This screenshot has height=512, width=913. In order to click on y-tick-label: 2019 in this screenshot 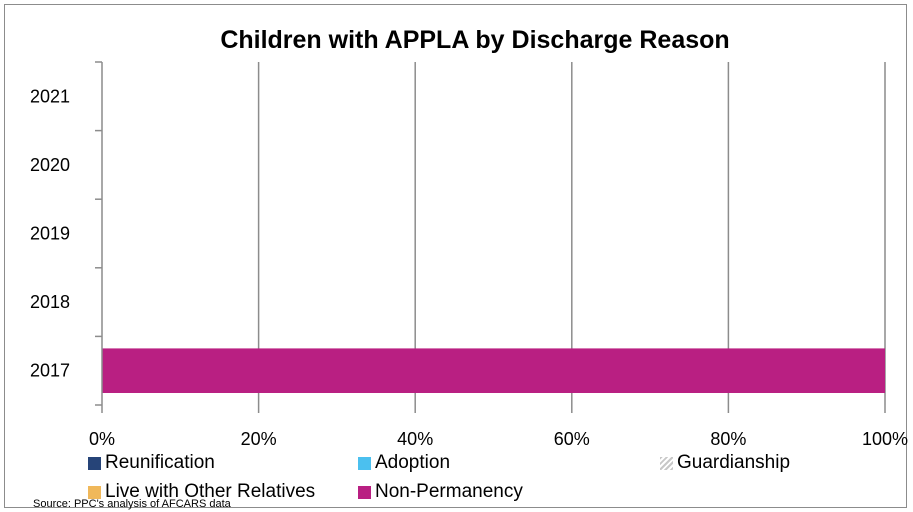, I will do `click(50, 234)`.